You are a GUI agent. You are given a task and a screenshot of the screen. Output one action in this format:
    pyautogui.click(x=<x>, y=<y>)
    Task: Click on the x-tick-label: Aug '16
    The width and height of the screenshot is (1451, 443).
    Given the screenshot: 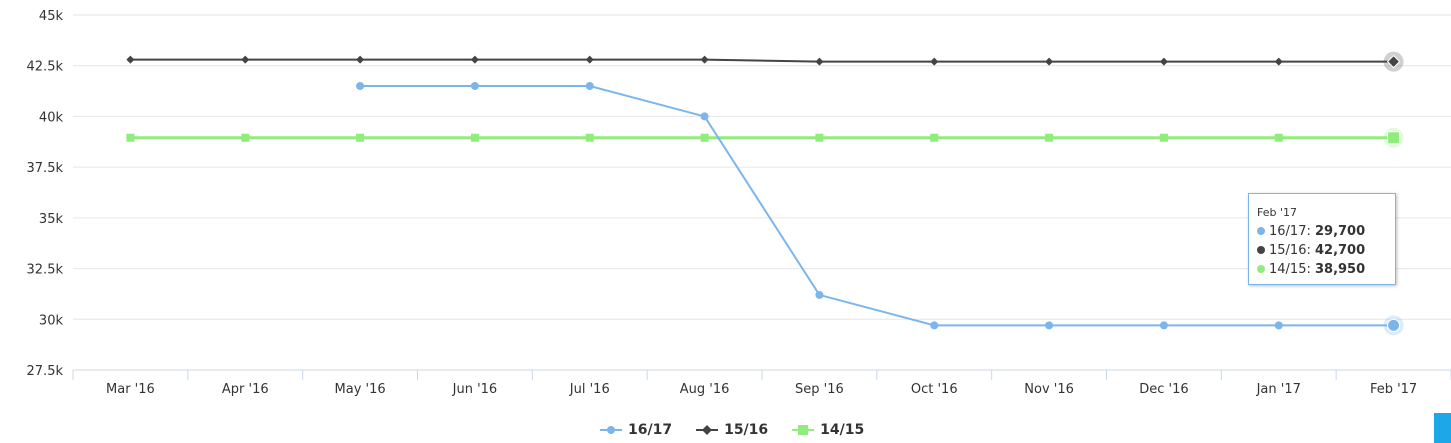 What is the action you would take?
    pyautogui.click(x=705, y=389)
    